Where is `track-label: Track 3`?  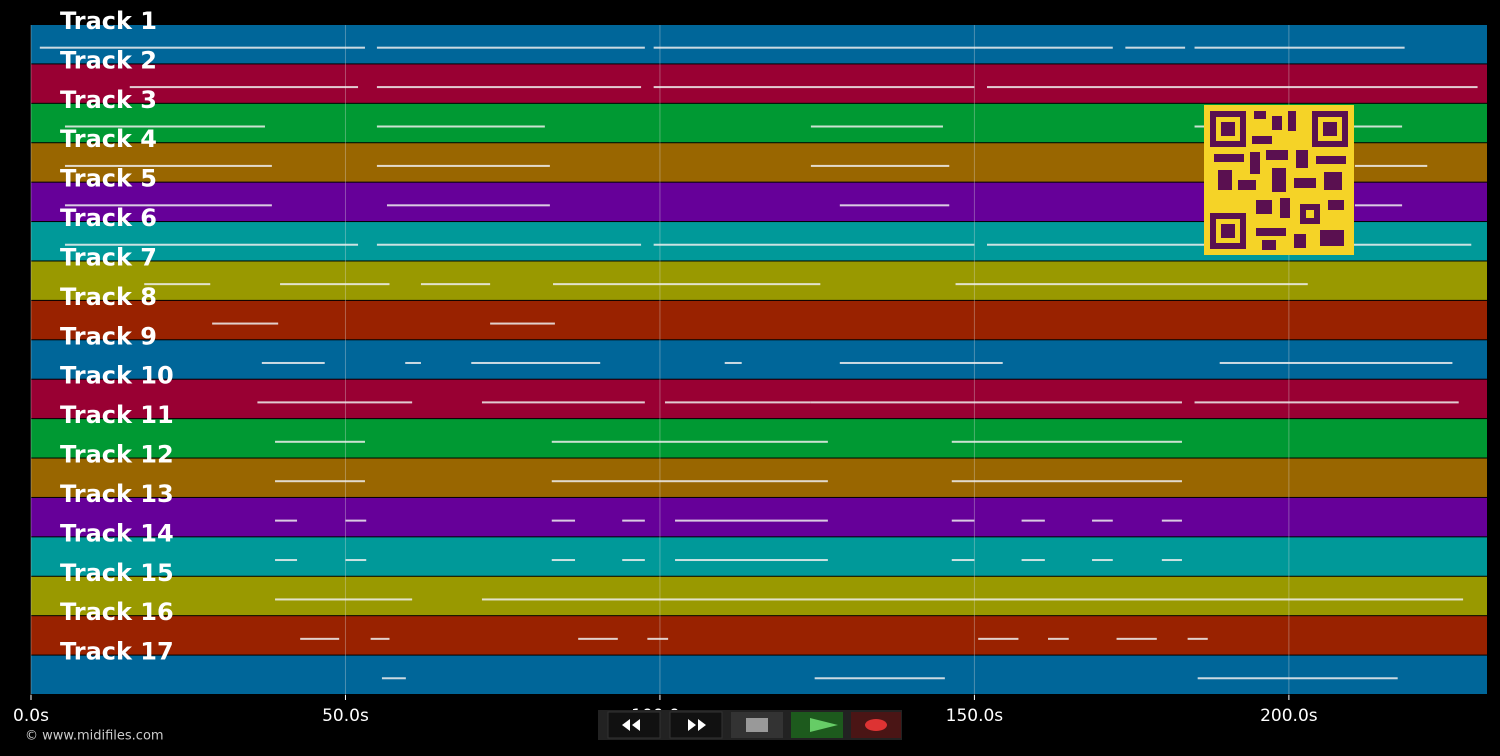
track-label: Track 3 is located at coordinates (108, 100).